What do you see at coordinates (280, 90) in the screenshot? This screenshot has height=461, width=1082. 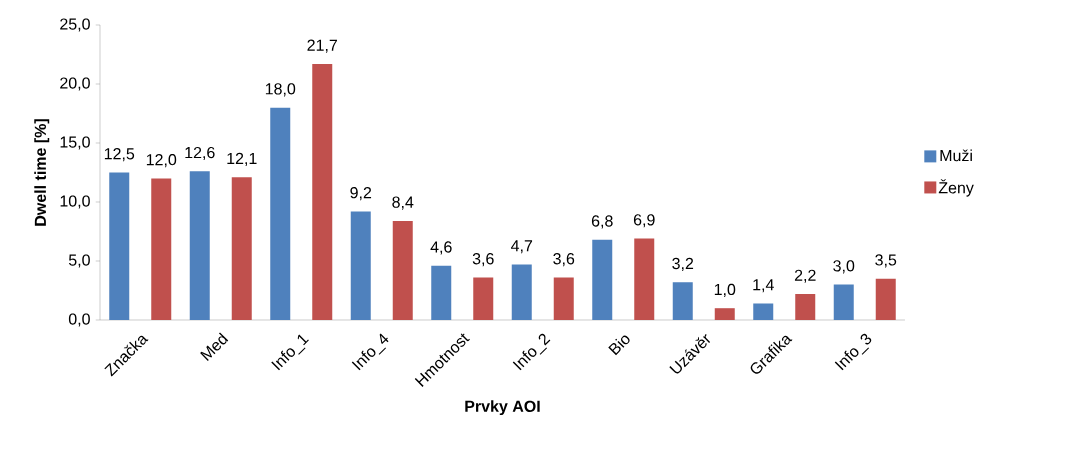 I see `data-label: 18,0` at bounding box center [280, 90].